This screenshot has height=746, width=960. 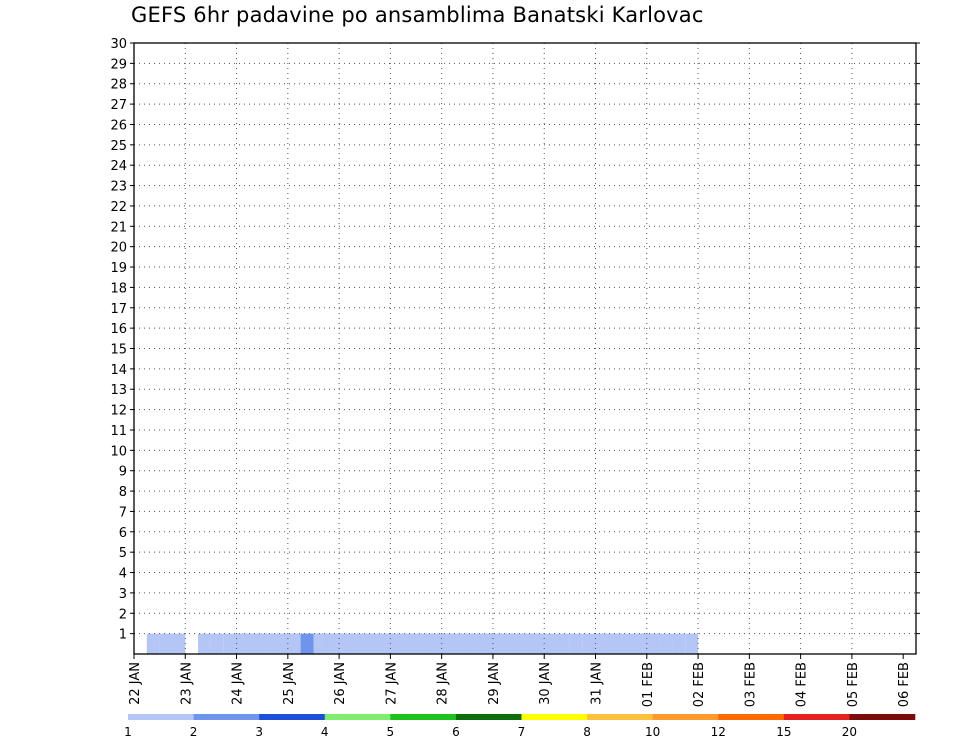 What do you see at coordinates (123, 553) in the screenshot?
I see `y-tick-label: 5` at bounding box center [123, 553].